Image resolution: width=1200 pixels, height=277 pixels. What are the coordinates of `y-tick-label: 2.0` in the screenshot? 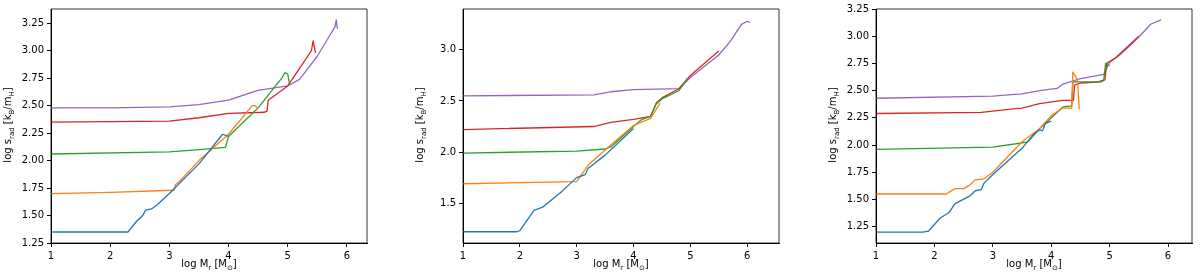 It's located at (448, 151).